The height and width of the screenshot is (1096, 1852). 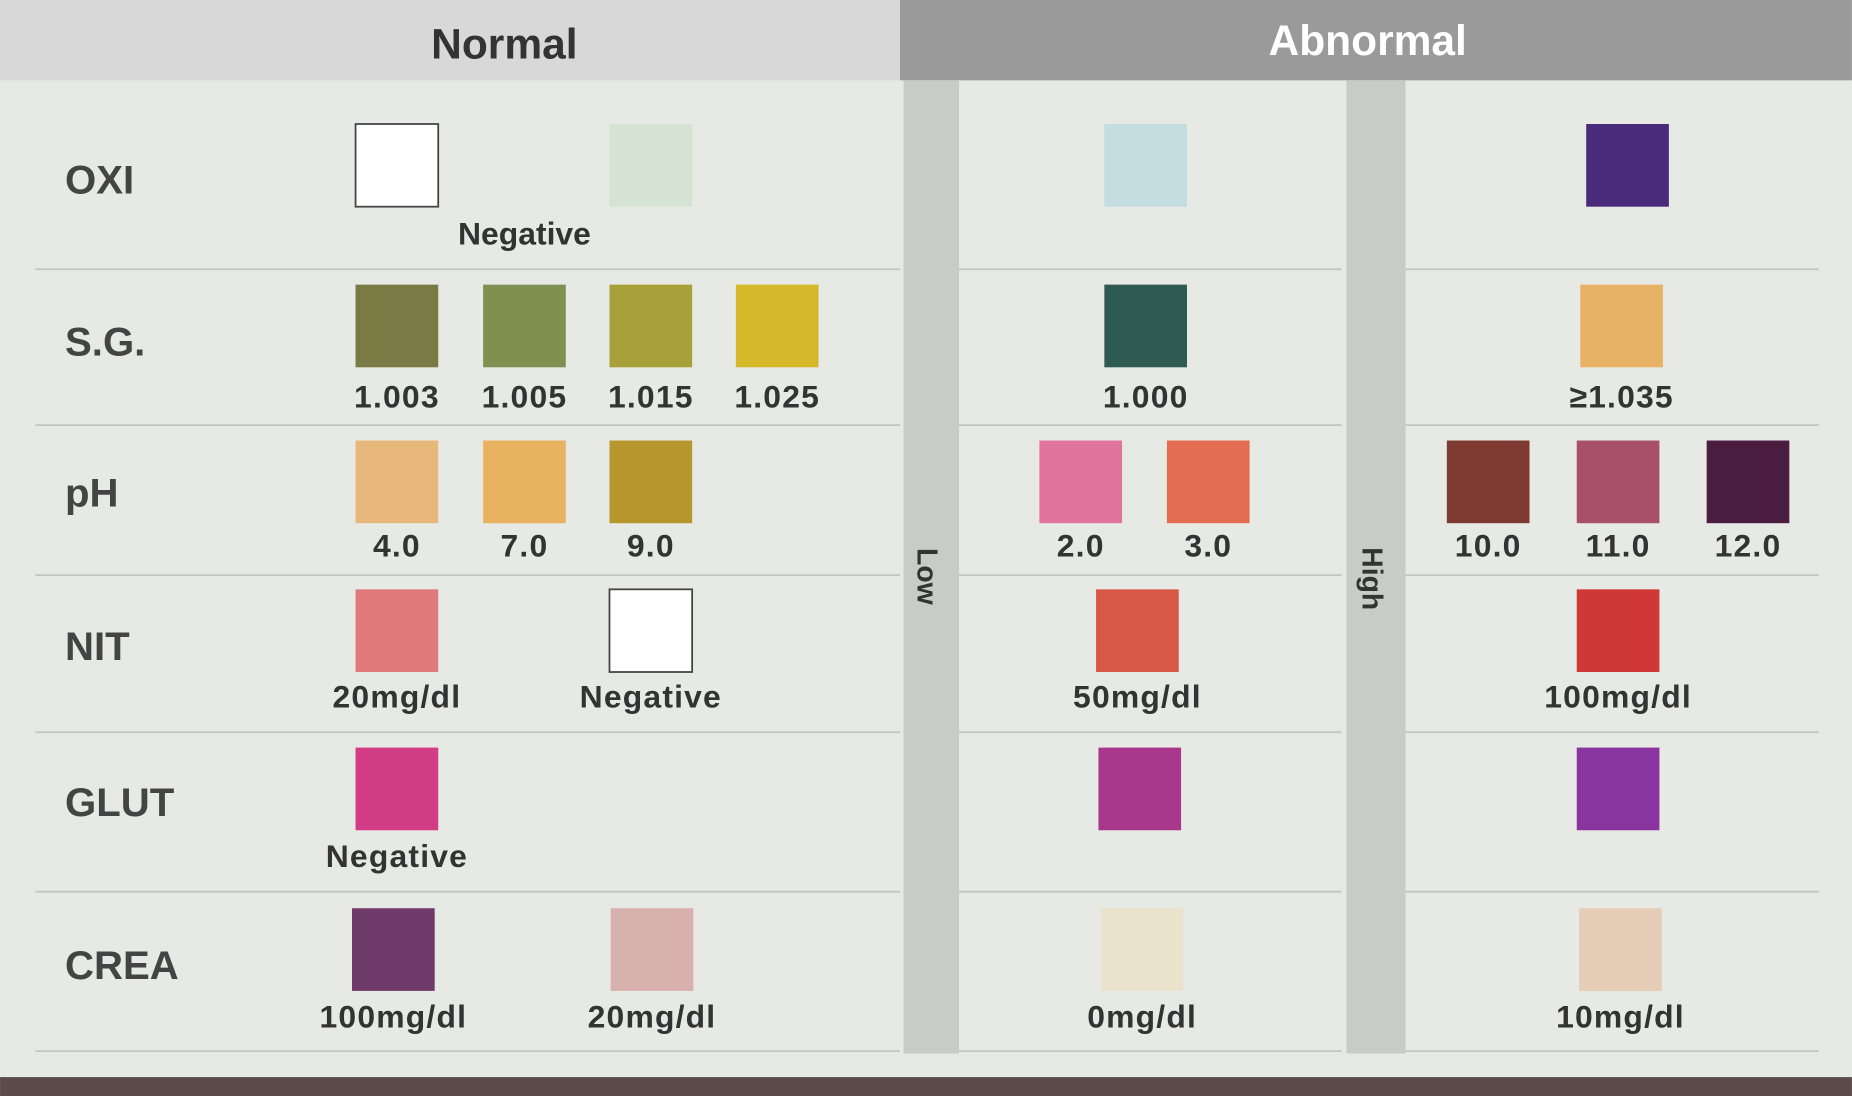 I want to click on swatch-label: 1.003, so click(x=397, y=397).